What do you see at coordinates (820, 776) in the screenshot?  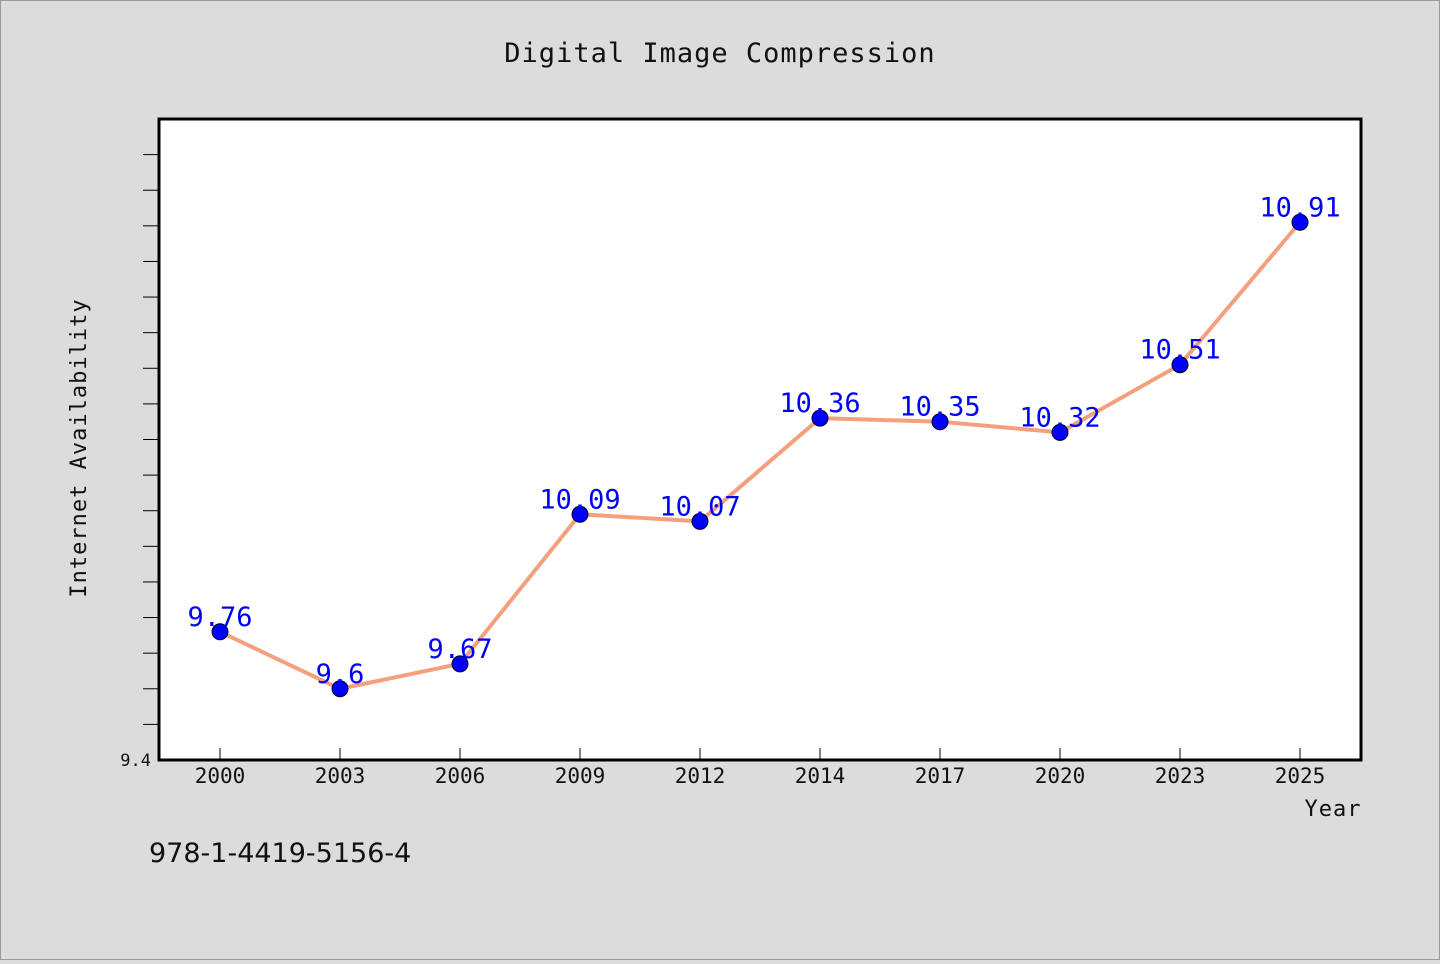 I see `x-tick-label: 2014` at bounding box center [820, 776].